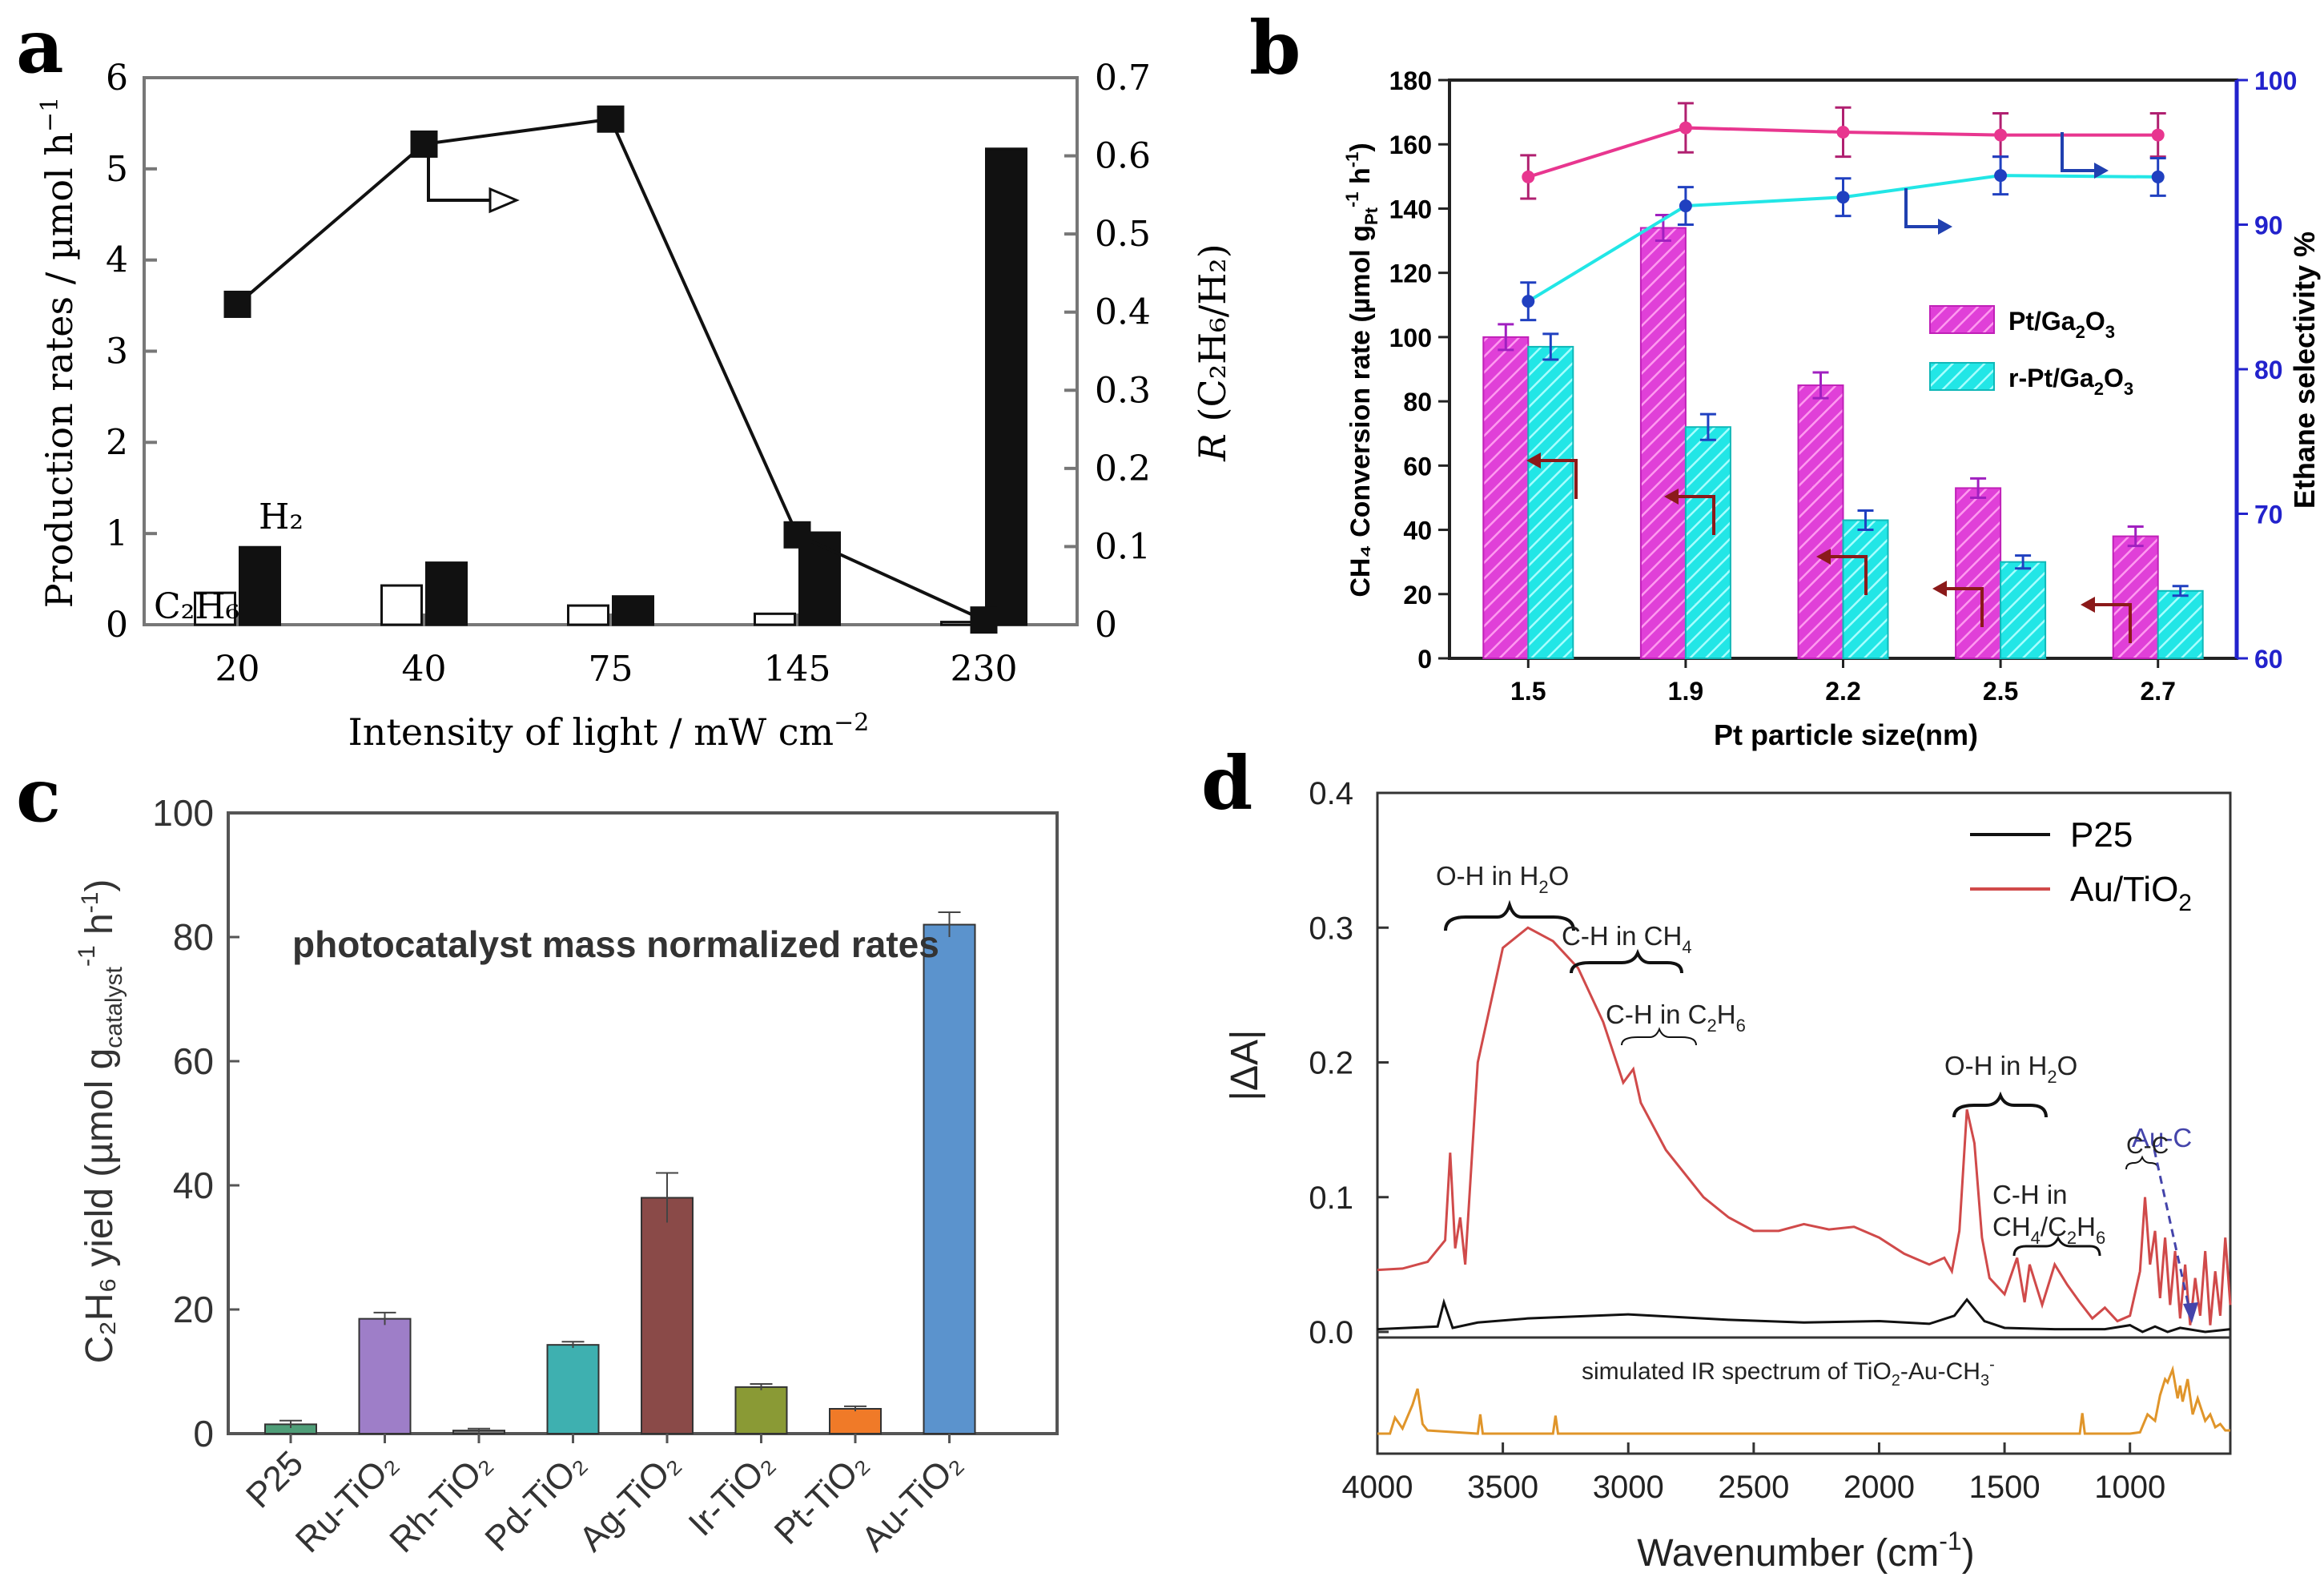 The width and height of the screenshot is (2324, 1589). Describe the element at coordinates (2048, 1230) in the screenshot. I see `annotation-ch4-c2h6: CH4/C2H6` at that location.